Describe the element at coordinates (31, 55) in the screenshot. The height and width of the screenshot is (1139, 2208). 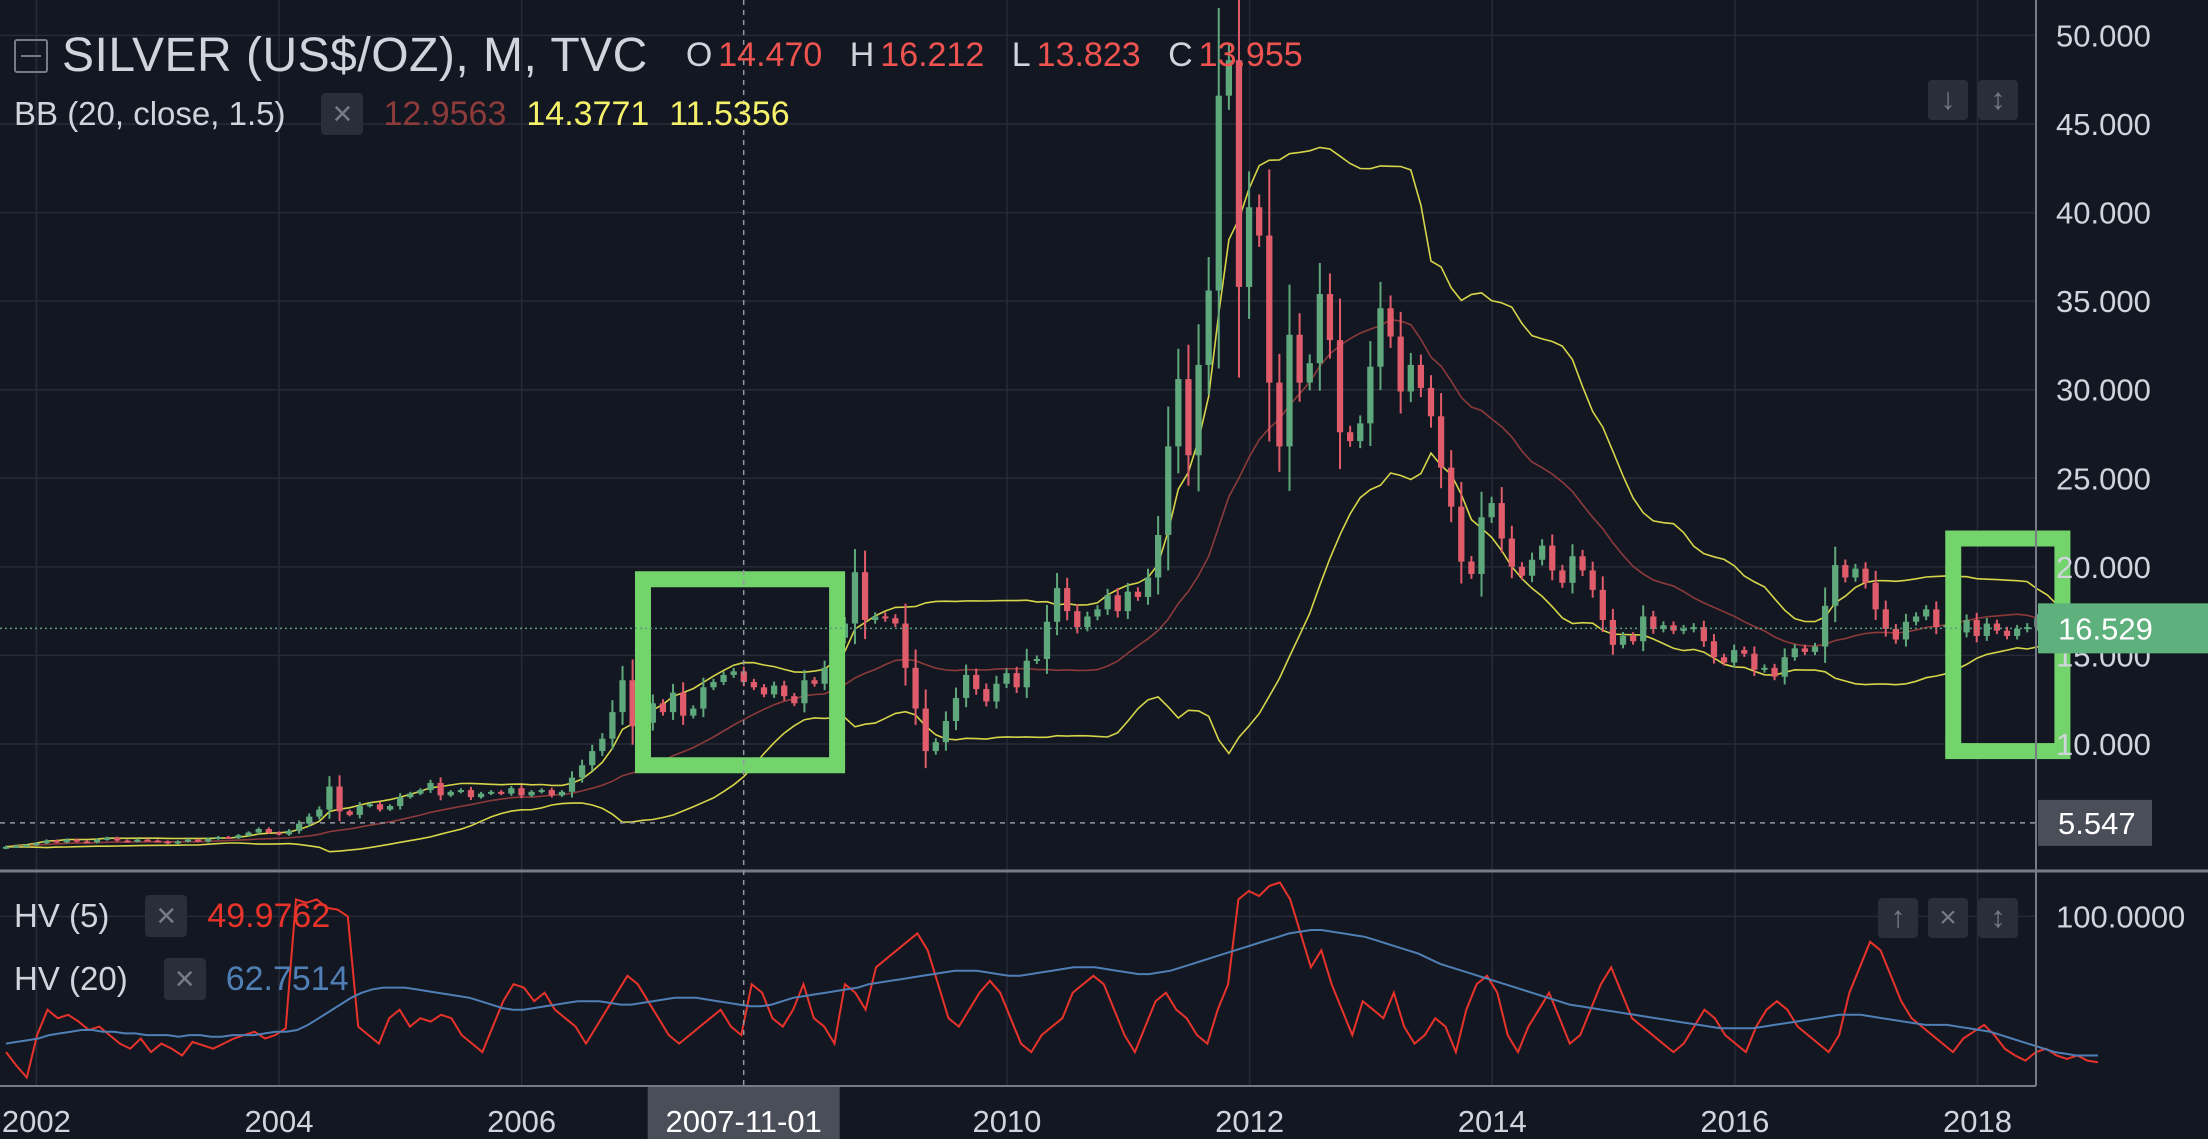
I see `collapse-icon` at that location.